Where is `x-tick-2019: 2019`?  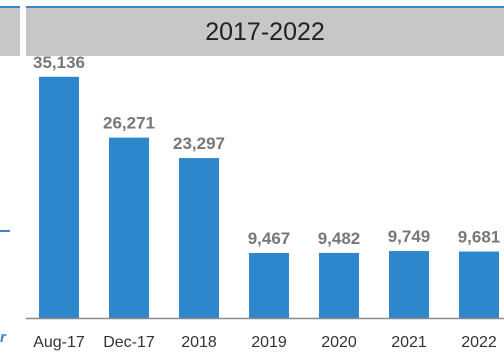 x-tick-2019: 2019 is located at coordinates (269, 342).